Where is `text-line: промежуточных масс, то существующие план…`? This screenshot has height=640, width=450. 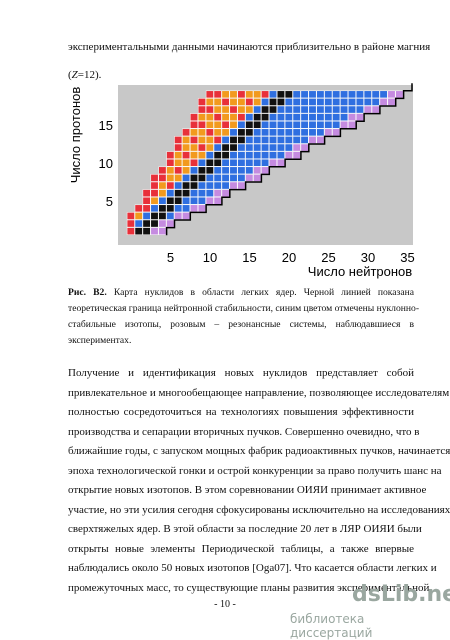
text-line: промежуточных масс, то существующие план… is located at coordinates (249, 587).